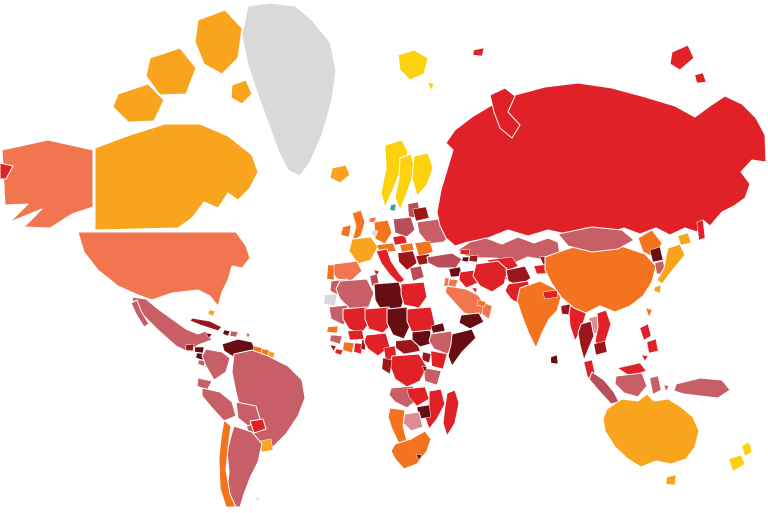  I want to click on country-iran, so click(490, 276).